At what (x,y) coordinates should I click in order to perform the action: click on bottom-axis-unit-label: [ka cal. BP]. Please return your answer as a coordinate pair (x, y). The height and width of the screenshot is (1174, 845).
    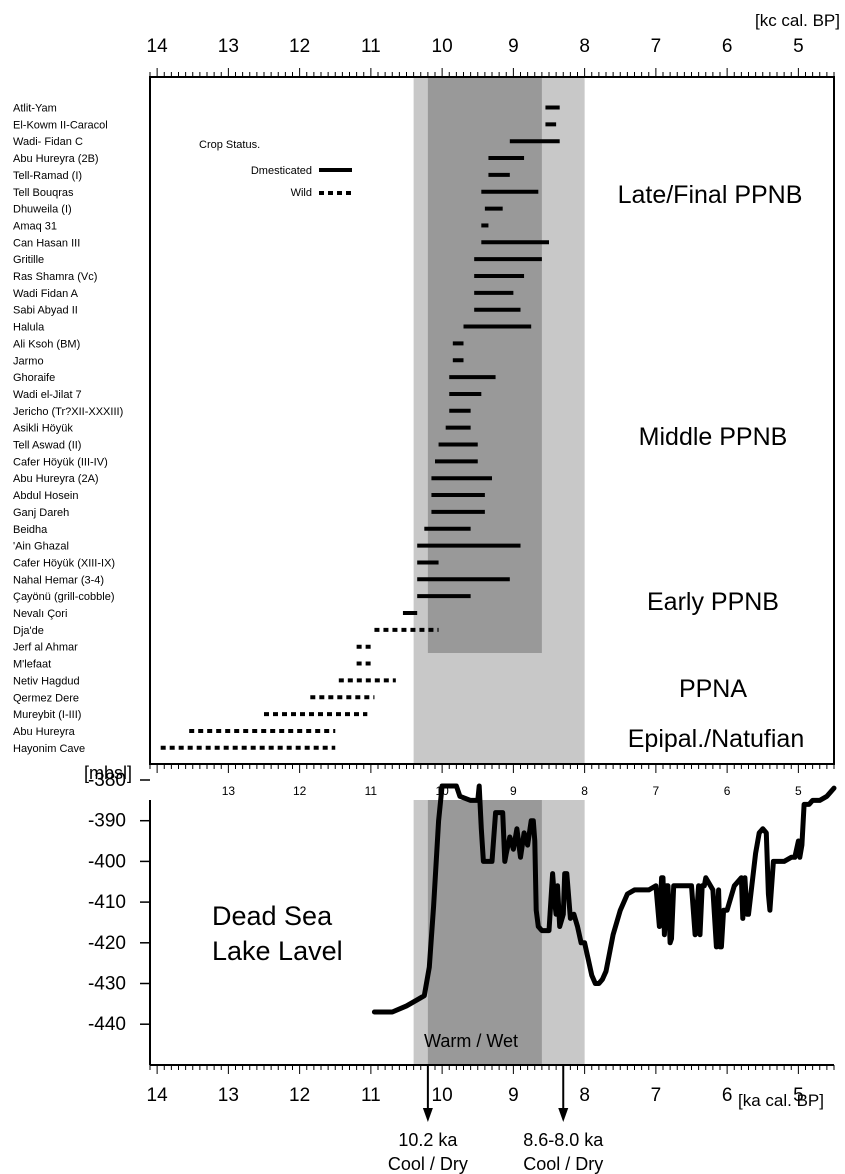
    Looking at the image, I should click on (781, 1100).